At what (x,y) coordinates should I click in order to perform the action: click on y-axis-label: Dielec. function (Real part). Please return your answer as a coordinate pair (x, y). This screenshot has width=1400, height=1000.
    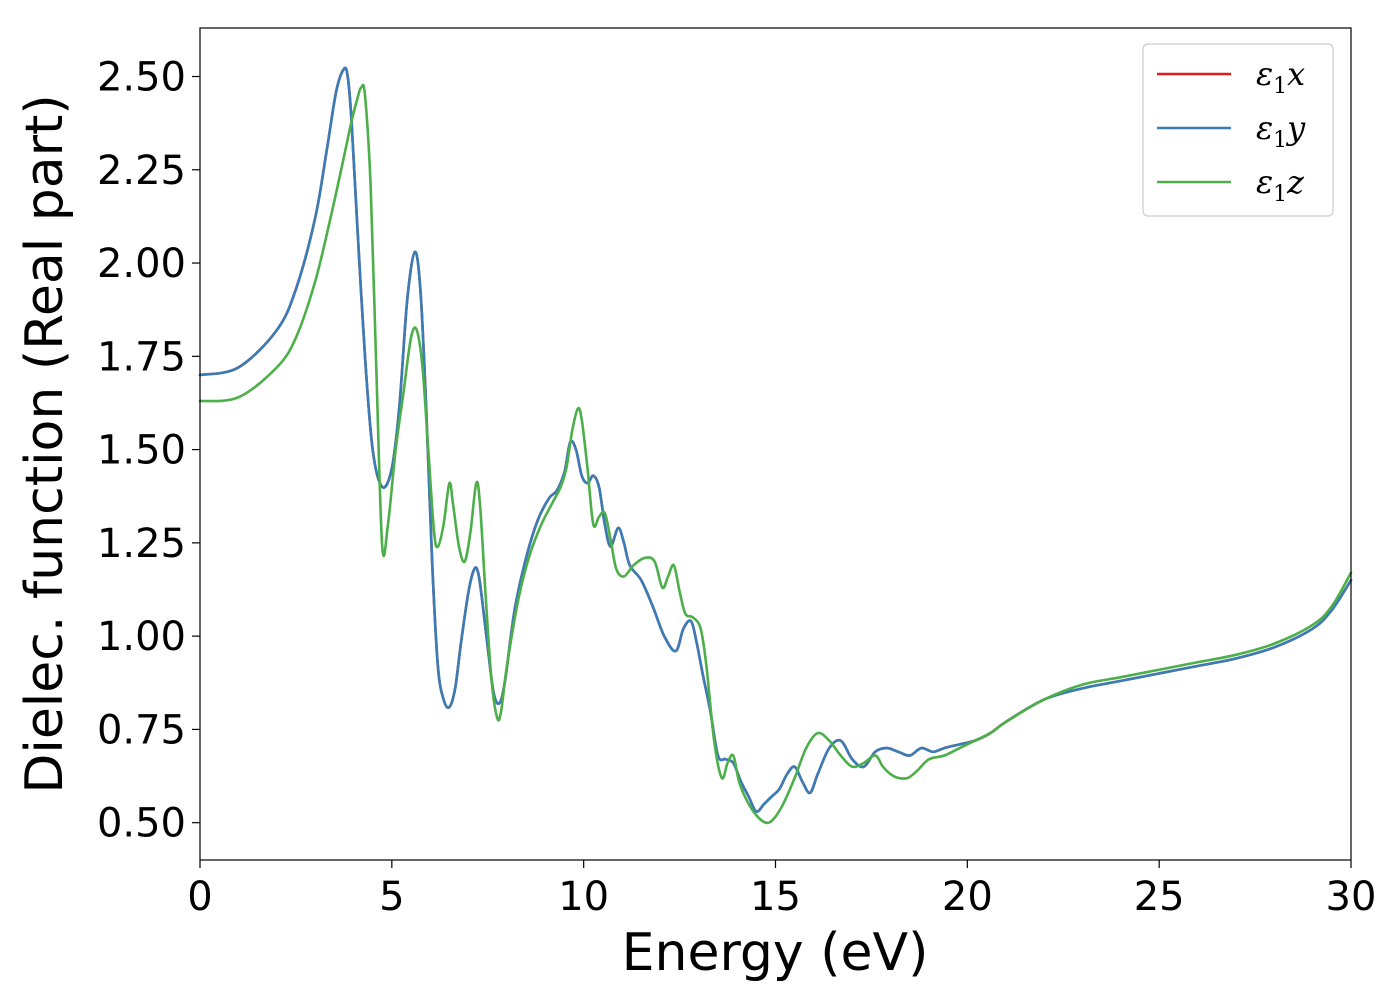
    Looking at the image, I should click on (45, 443).